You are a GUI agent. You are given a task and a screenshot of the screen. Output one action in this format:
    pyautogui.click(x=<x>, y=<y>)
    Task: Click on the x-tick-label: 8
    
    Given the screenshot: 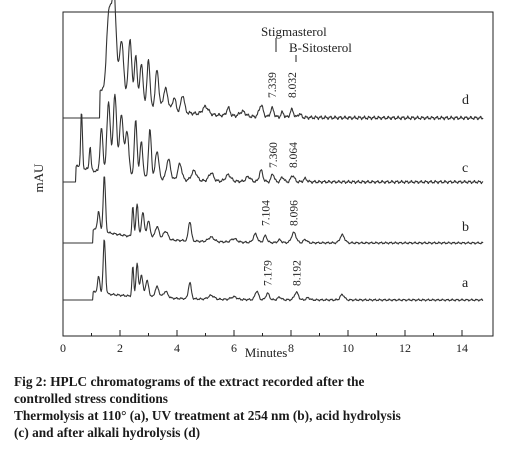 What is the action you would take?
    pyautogui.click(x=291, y=348)
    